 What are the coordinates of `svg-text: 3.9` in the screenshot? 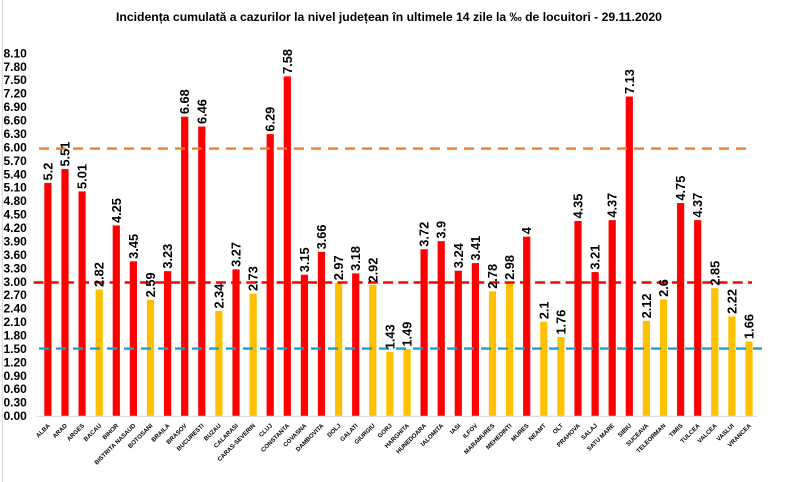 It's located at (441, 230).